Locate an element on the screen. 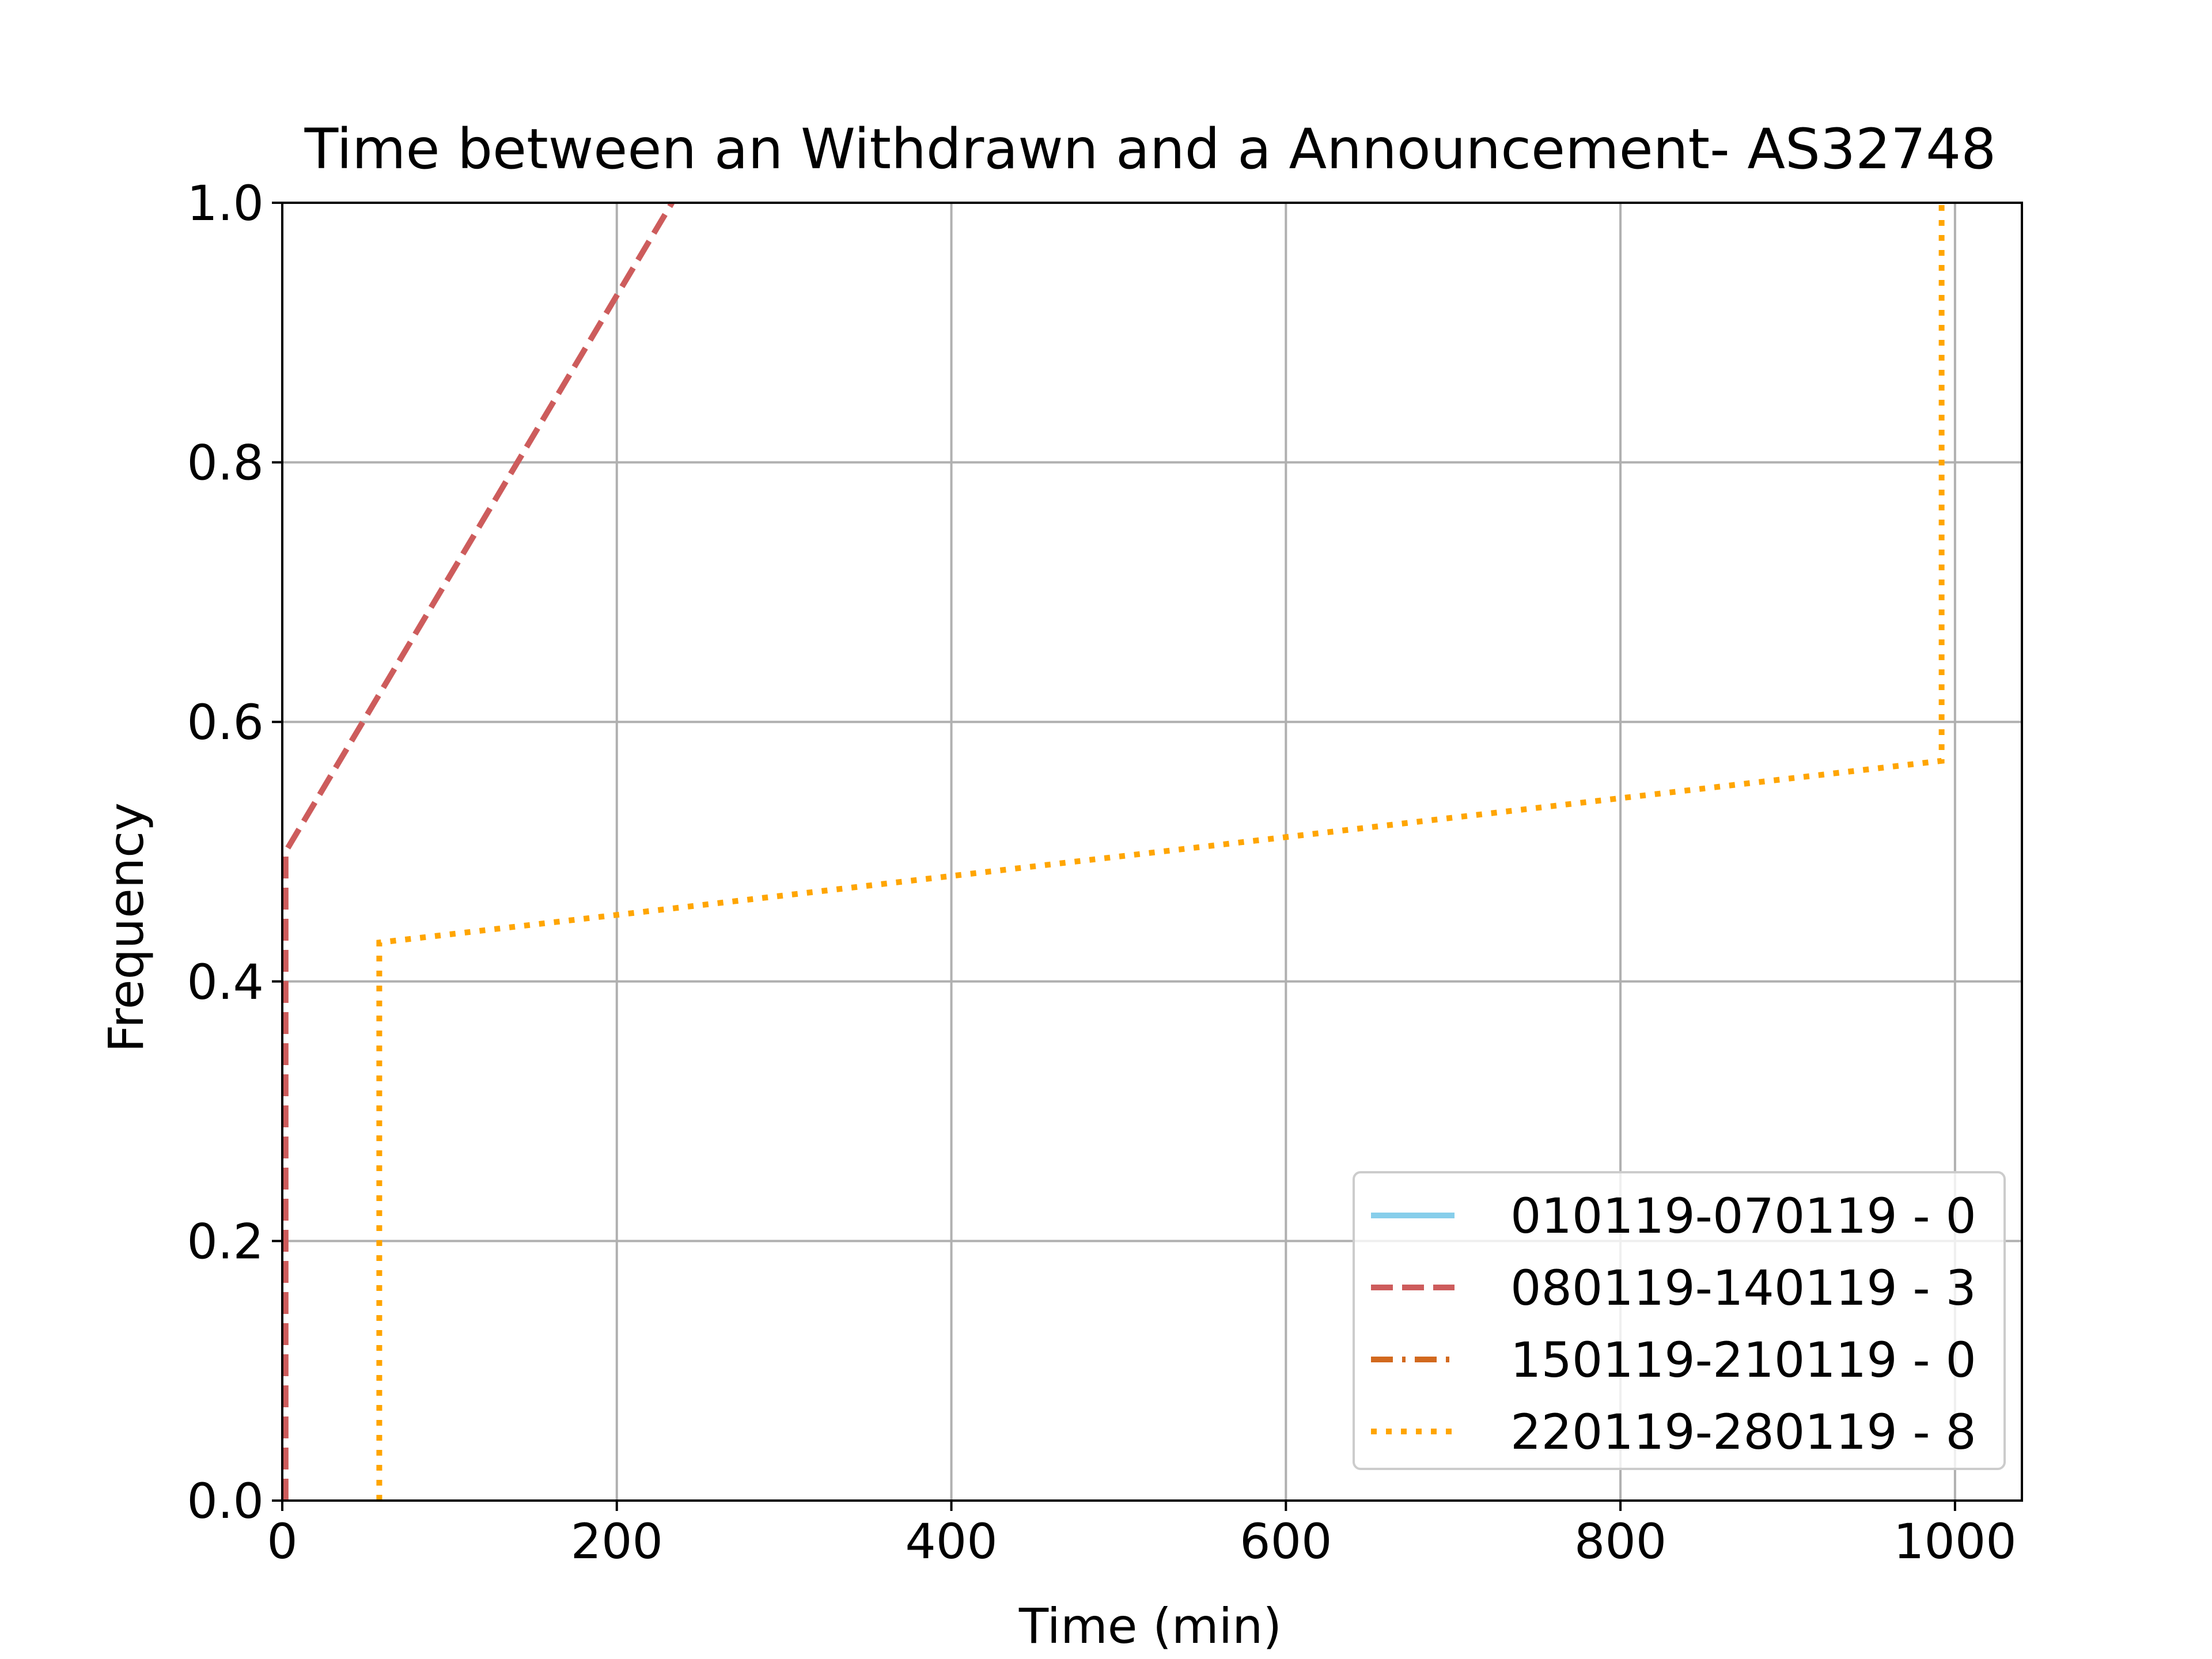  x-tick-label: 0 is located at coordinates (282, 1541).